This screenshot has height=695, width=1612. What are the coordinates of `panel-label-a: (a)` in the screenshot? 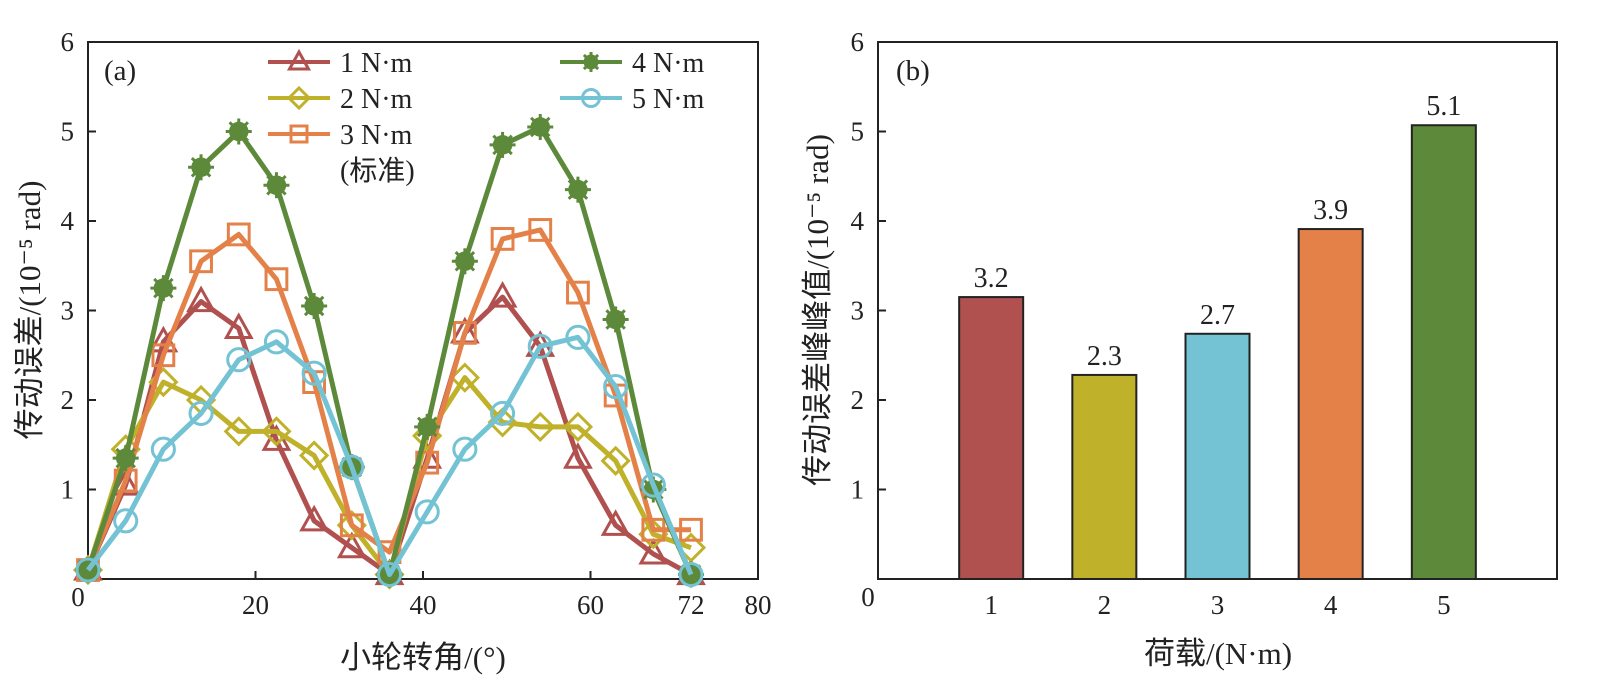 It's located at (120, 71).